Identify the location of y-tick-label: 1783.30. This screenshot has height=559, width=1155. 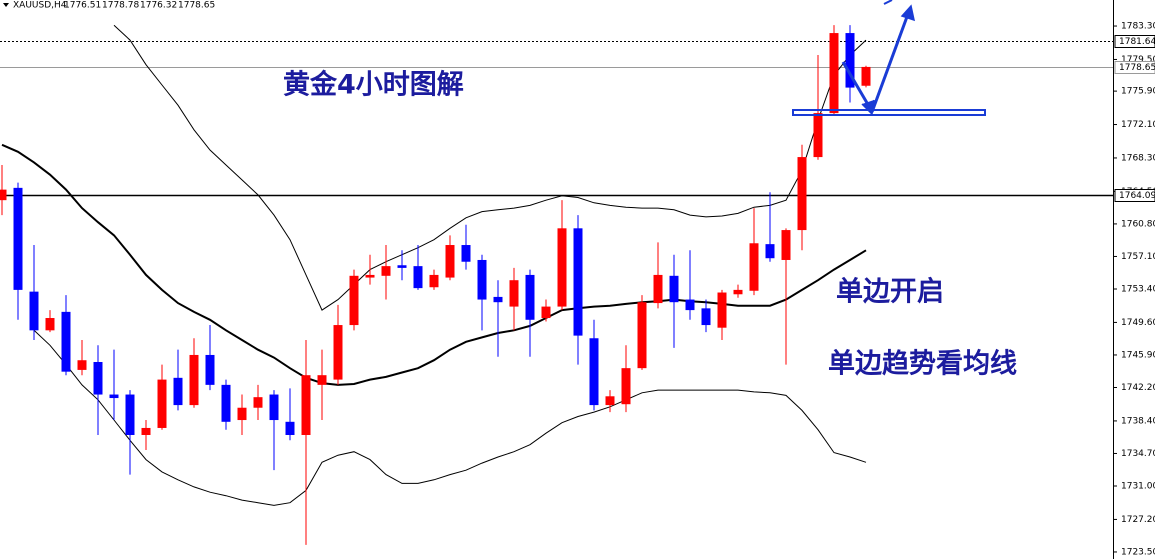
(1138, 27).